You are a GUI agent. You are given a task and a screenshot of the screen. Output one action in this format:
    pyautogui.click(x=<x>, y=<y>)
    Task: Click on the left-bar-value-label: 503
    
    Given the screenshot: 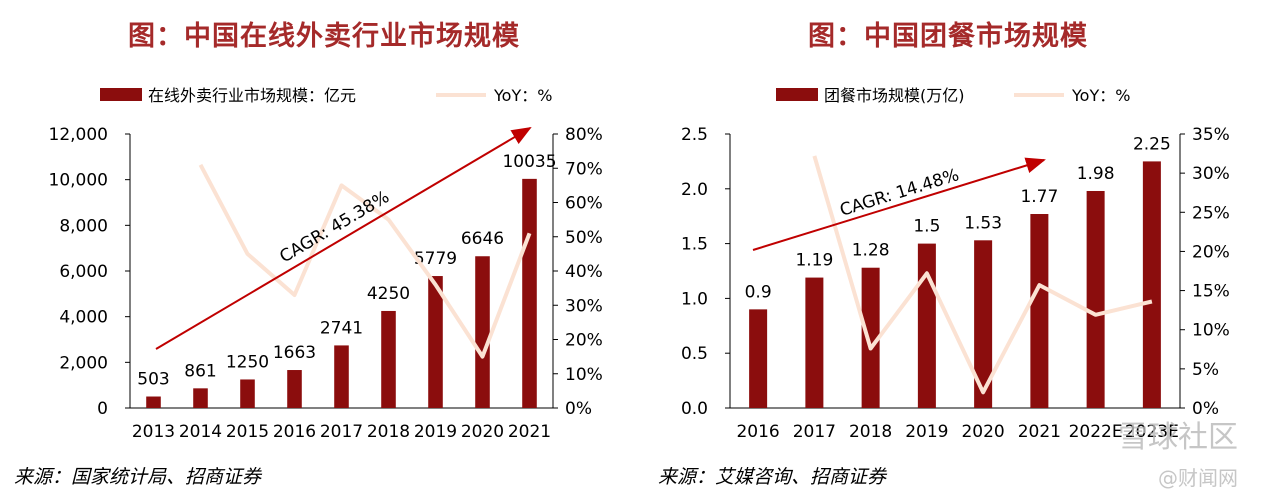 What is the action you would take?
    pyautogui.click(x=153, y=380)
    